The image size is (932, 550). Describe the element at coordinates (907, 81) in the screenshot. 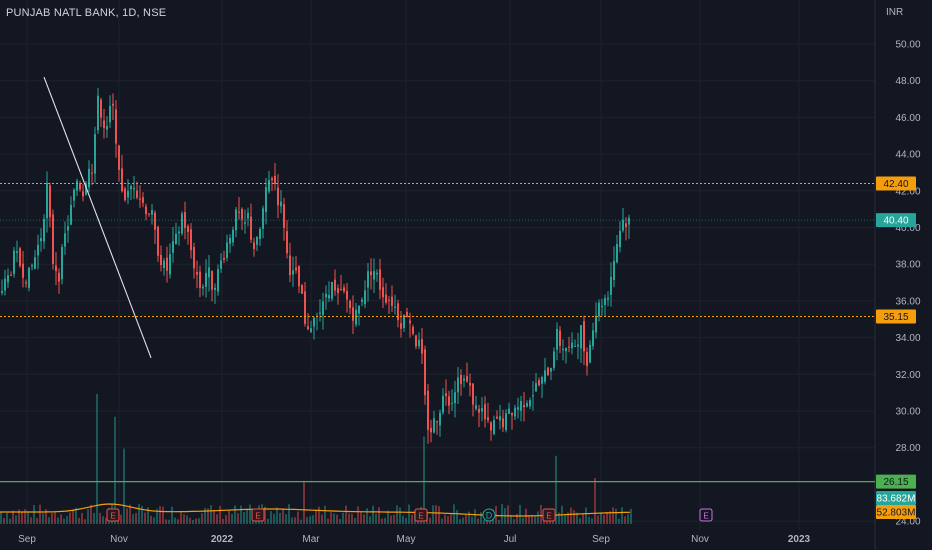

I see `price-axis-tick-label: 48.00` at that location.